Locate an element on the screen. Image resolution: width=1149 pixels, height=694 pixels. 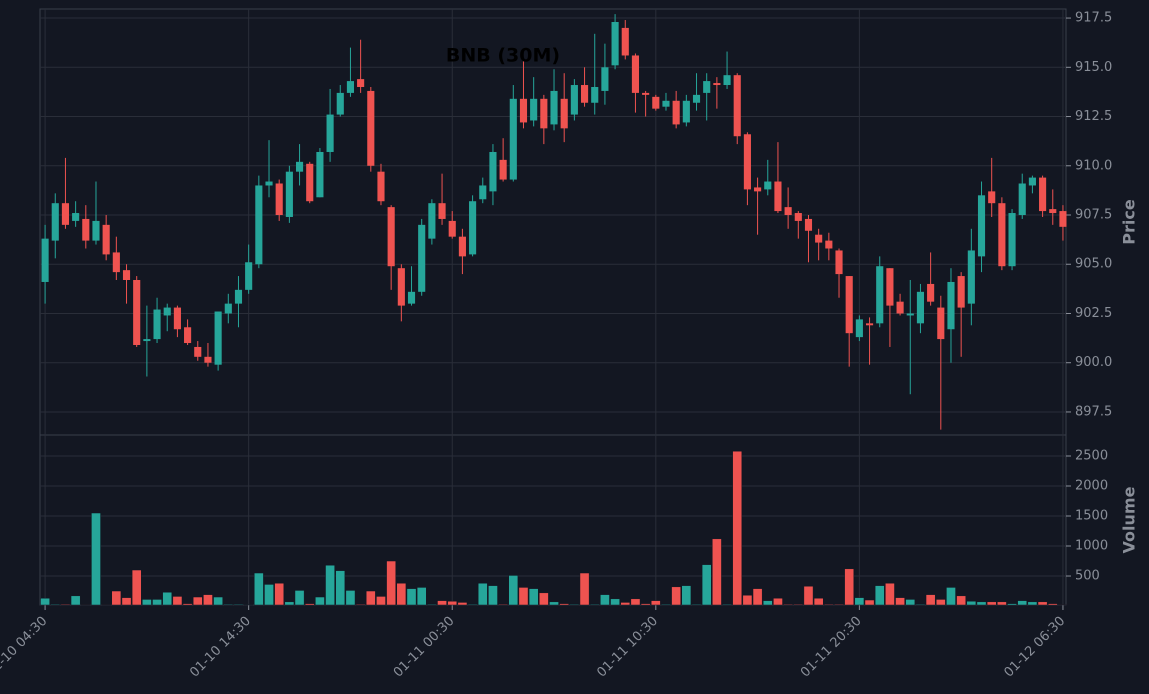
y-tick-label: 917.5 is located at coordinates (1093, 18).